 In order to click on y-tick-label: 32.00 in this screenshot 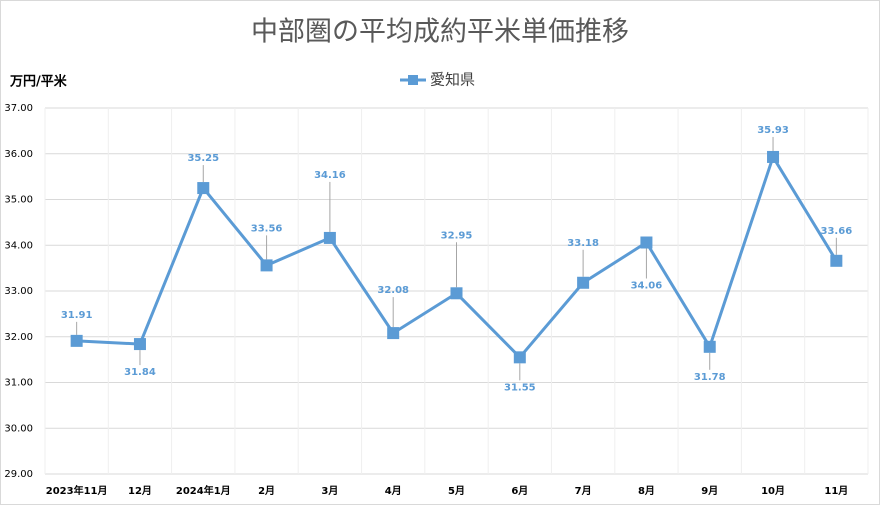, I will do `click(18, 337)`.